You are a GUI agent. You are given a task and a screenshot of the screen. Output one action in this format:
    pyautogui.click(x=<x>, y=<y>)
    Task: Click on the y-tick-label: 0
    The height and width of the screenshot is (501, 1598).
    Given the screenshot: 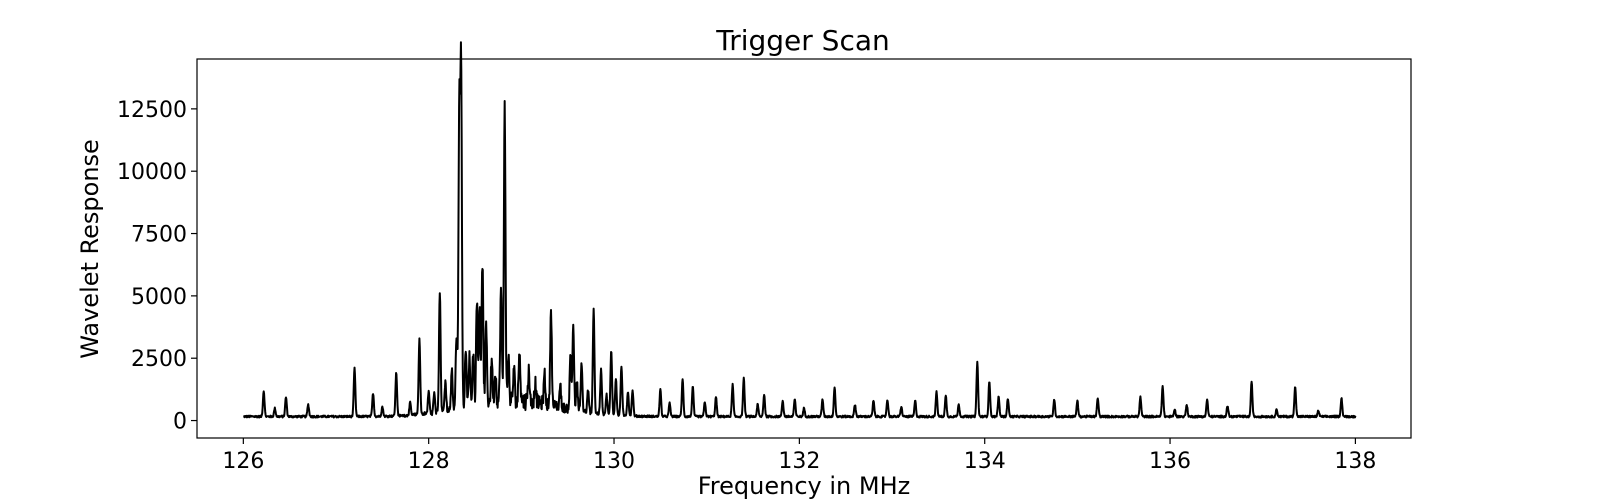 What is the action you would take?
    pyautogui.click(x=180, y=422)
    